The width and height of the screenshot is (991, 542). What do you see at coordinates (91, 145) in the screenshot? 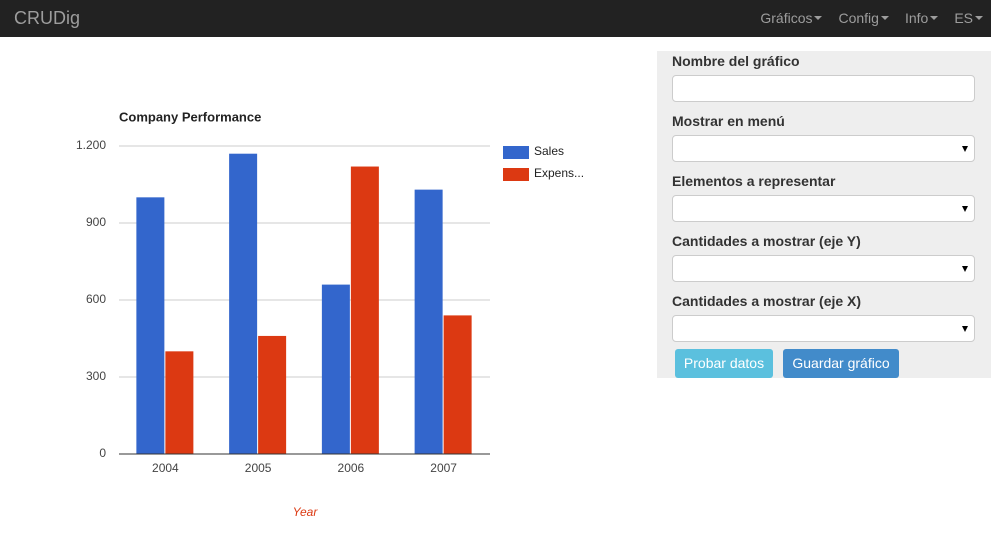
I see `y-tick-label: 1.200` at bounding box center [91, 145].